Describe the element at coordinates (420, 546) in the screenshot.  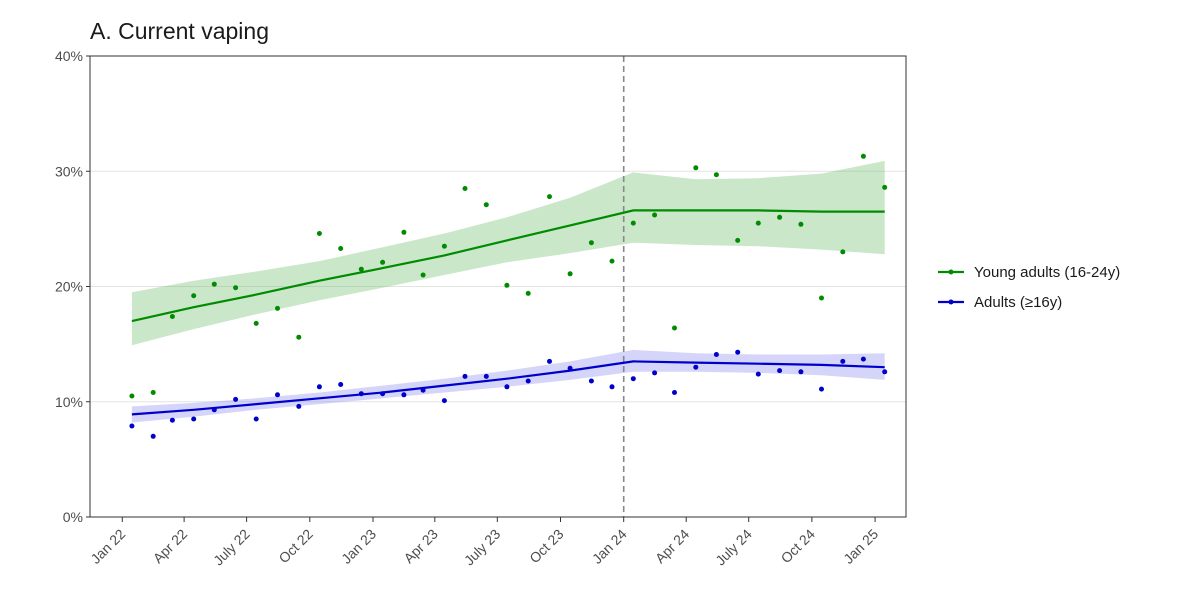
I see `x-tick-label: Apr 23` at that location.